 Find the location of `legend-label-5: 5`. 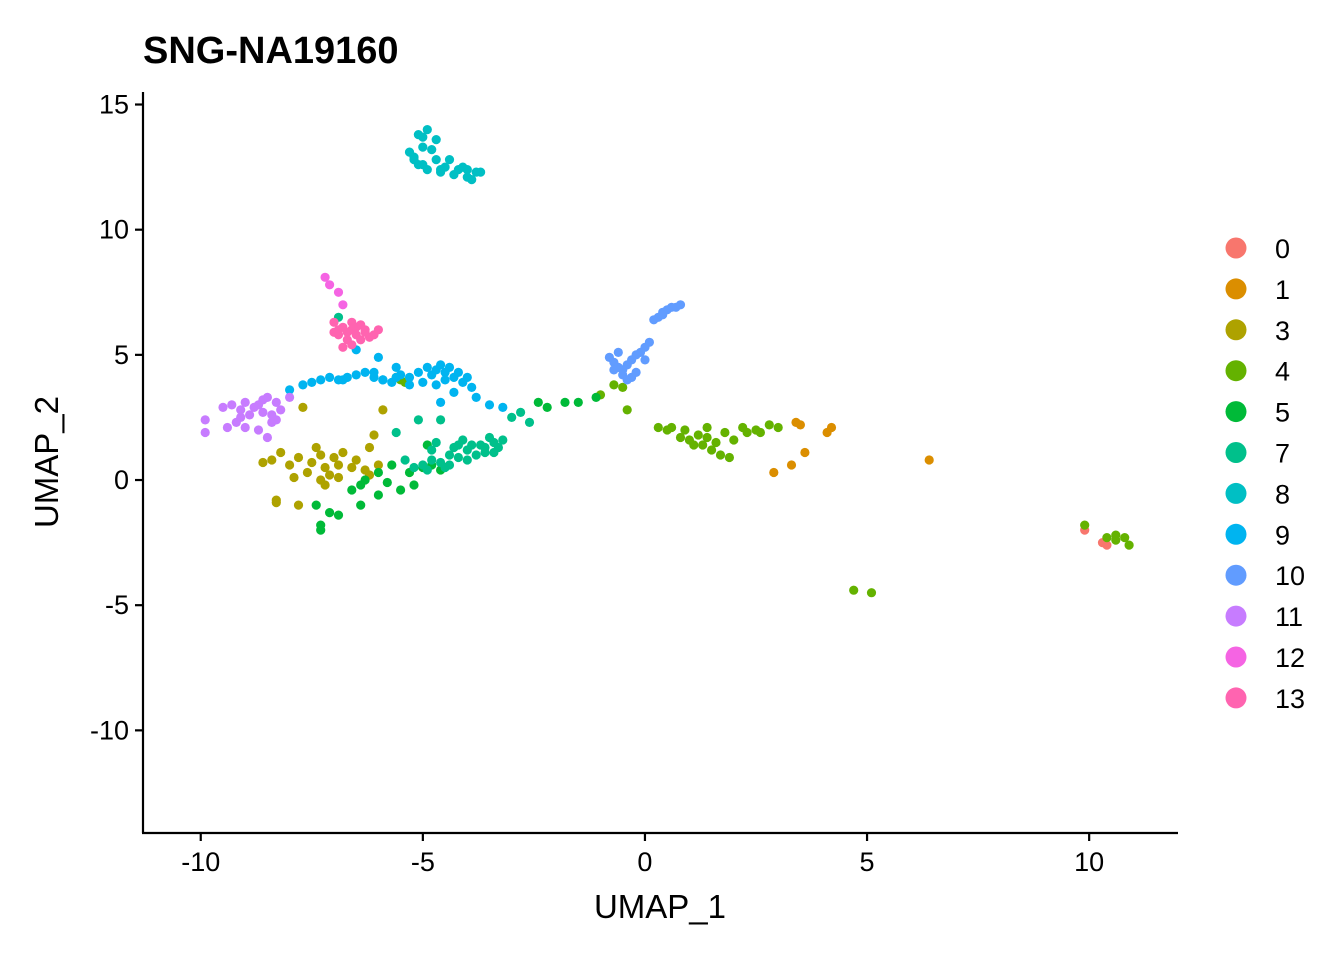

legend-label-5: 5 is located at coordinates (1282, 413).